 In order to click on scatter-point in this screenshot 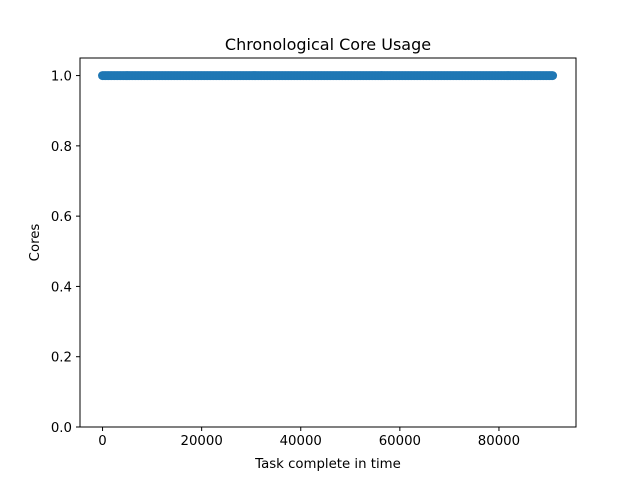, I will do `click(553, 76)`.